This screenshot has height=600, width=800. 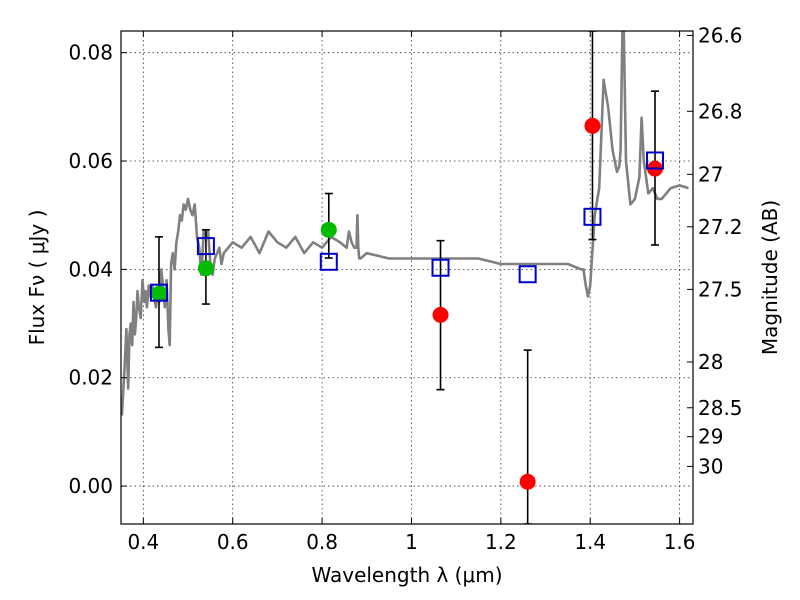 I want to click on x-tick-label: 1.6, so click(x=680, y=542).